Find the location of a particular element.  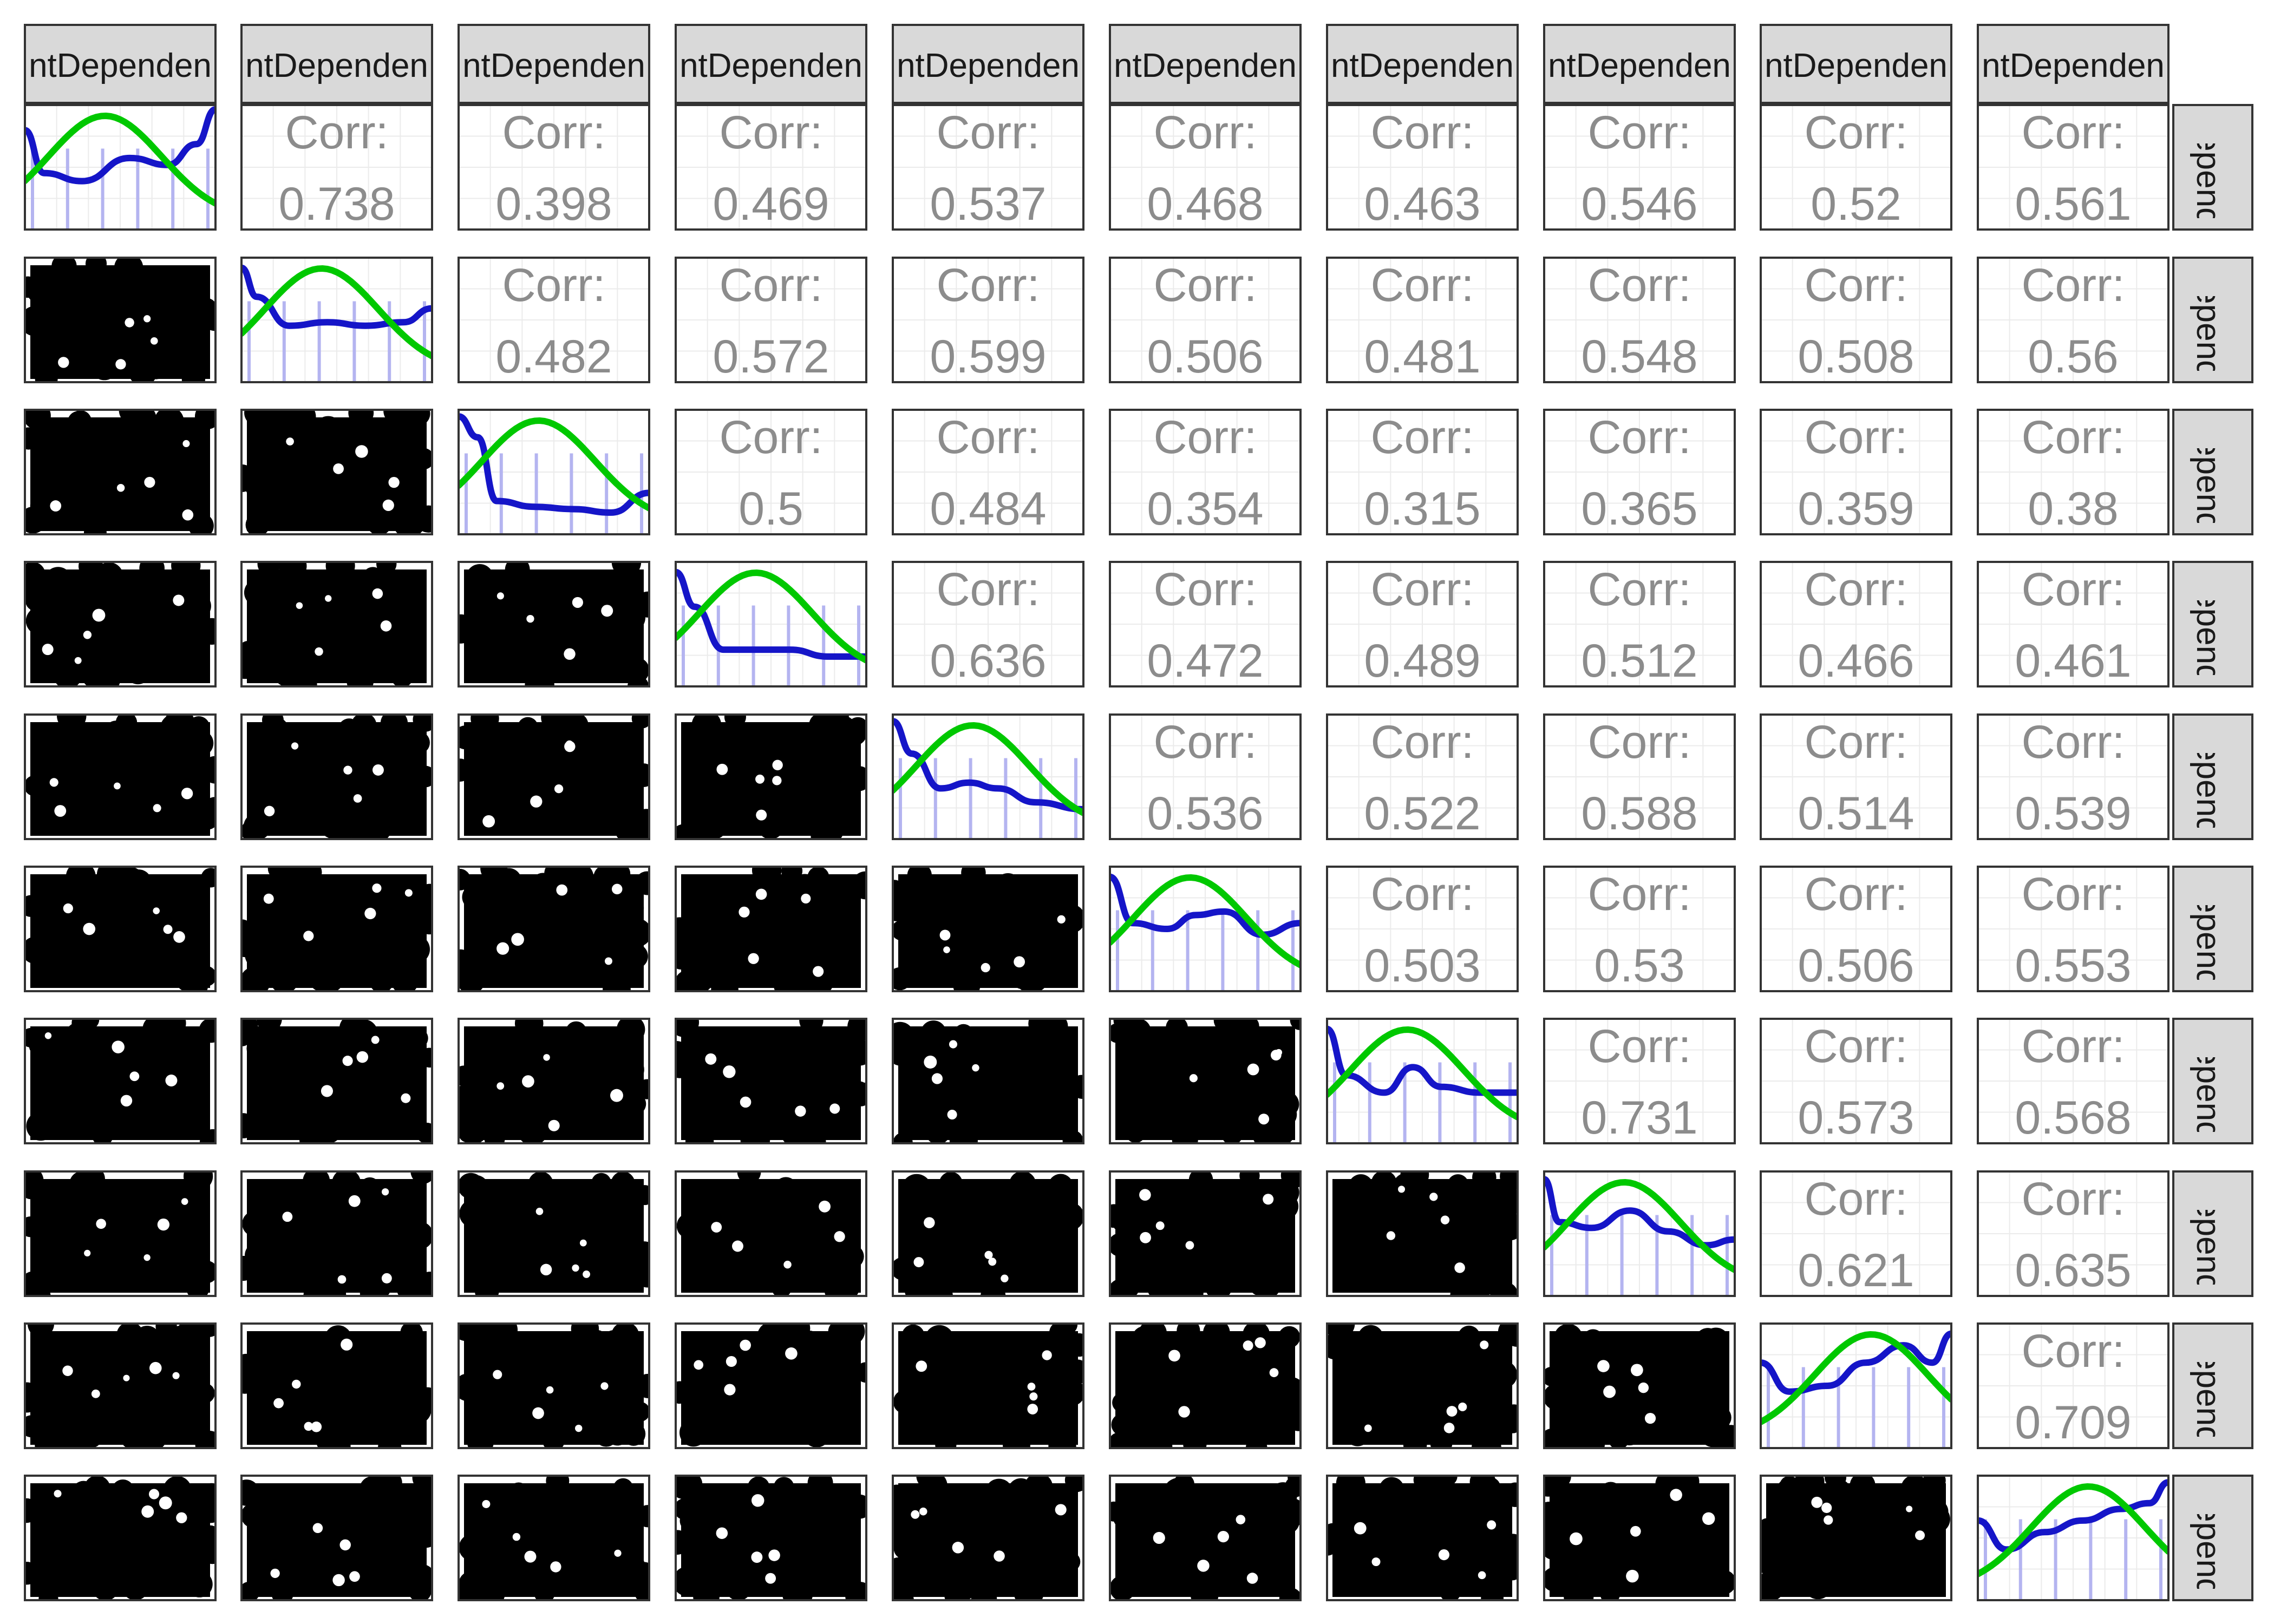

correlation-panel: Corr: 0.365 is located at coordinates (1640, 472).